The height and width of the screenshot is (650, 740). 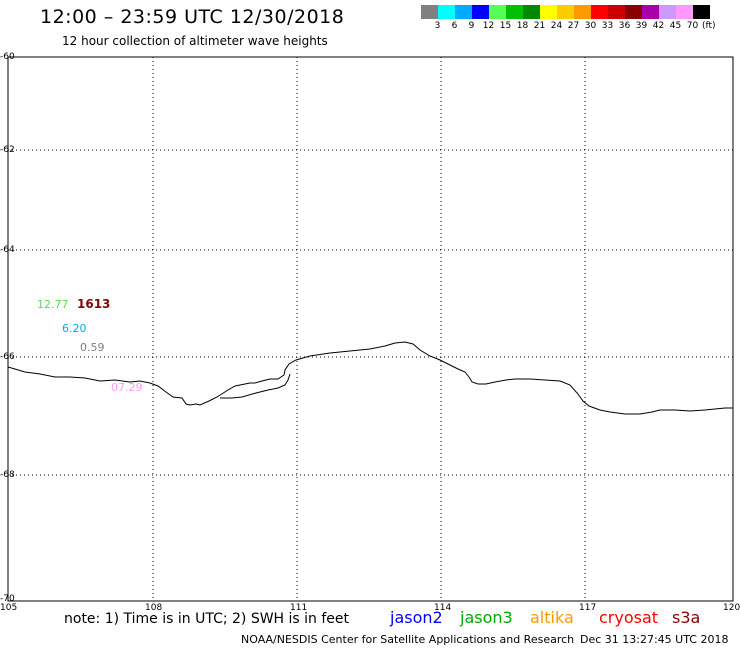 I want to click on wave-height-label: 0.59, so click(x=92, y=347).